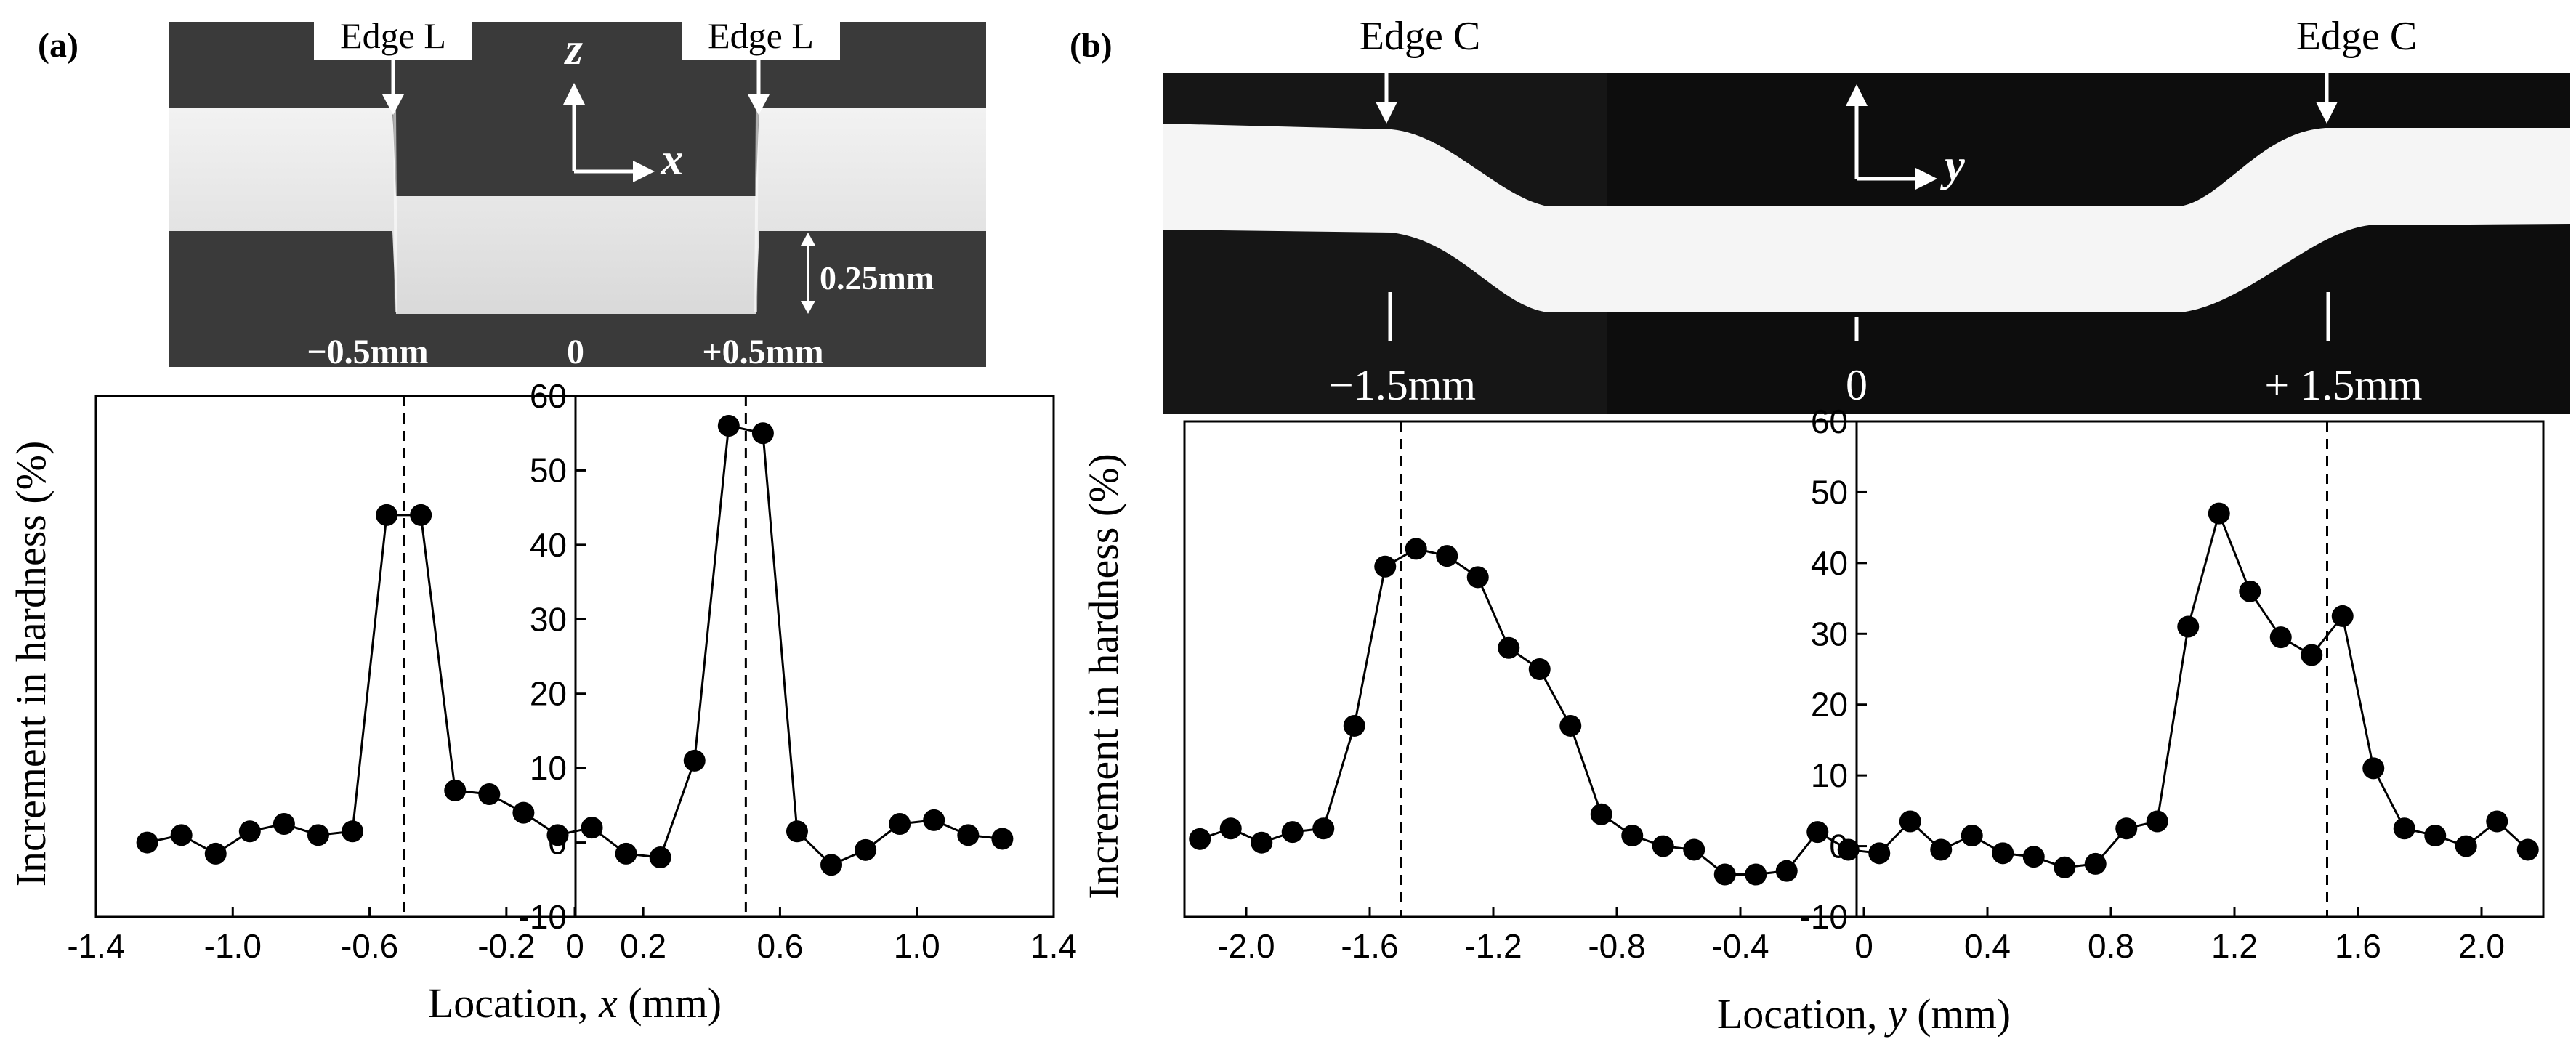  Describe the element at coordinates (1246, 946) in the screenshot. I see `chart-b-xtick-label: -2.0` at that location.